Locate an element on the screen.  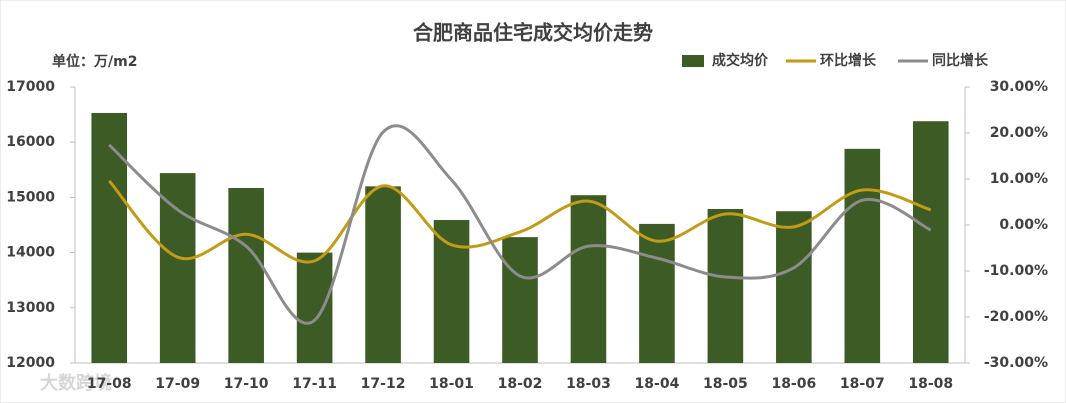
chart-title: 合肥商品住宅成交均价走势 is located at coordinates (533, 33).